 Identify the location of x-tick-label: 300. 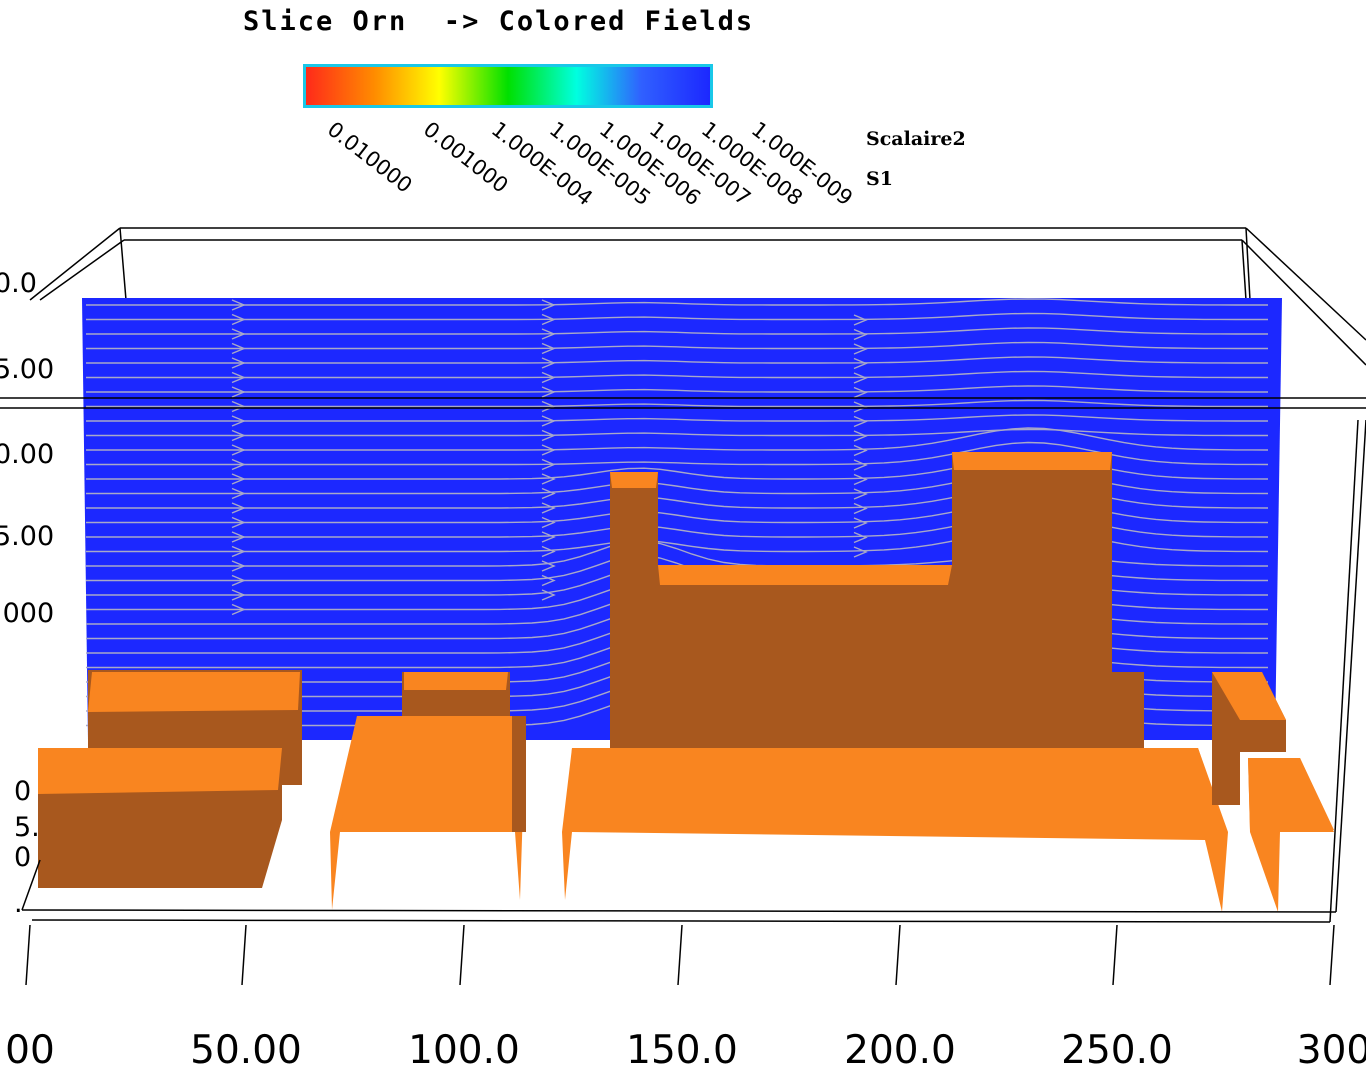
(1331, 1050).